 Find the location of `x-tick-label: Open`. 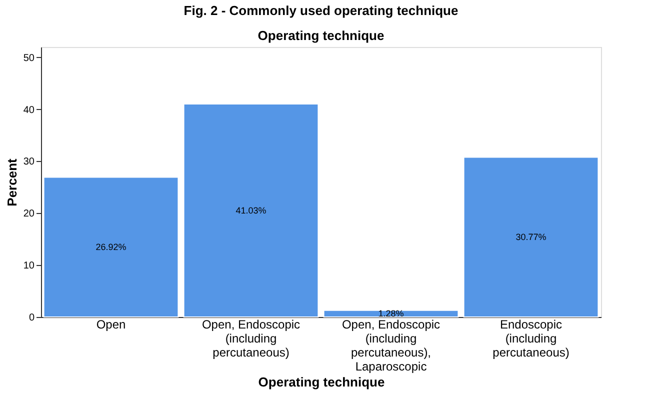

x-tick-label: Open is located at coordinates (111, 325).